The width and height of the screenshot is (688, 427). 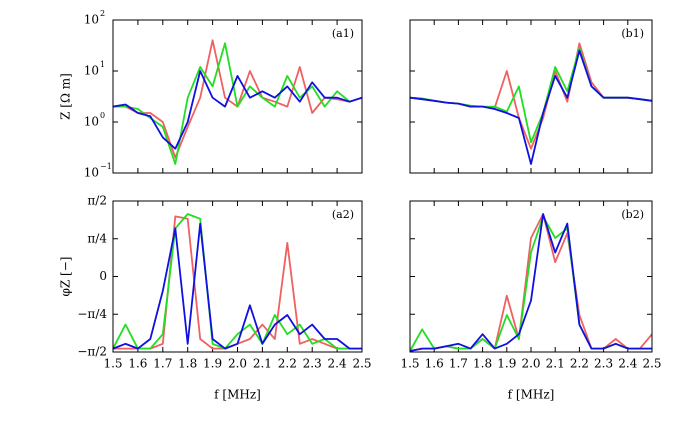 I want to click on y-tick-exponent: 1, so click(x=102, y=64).